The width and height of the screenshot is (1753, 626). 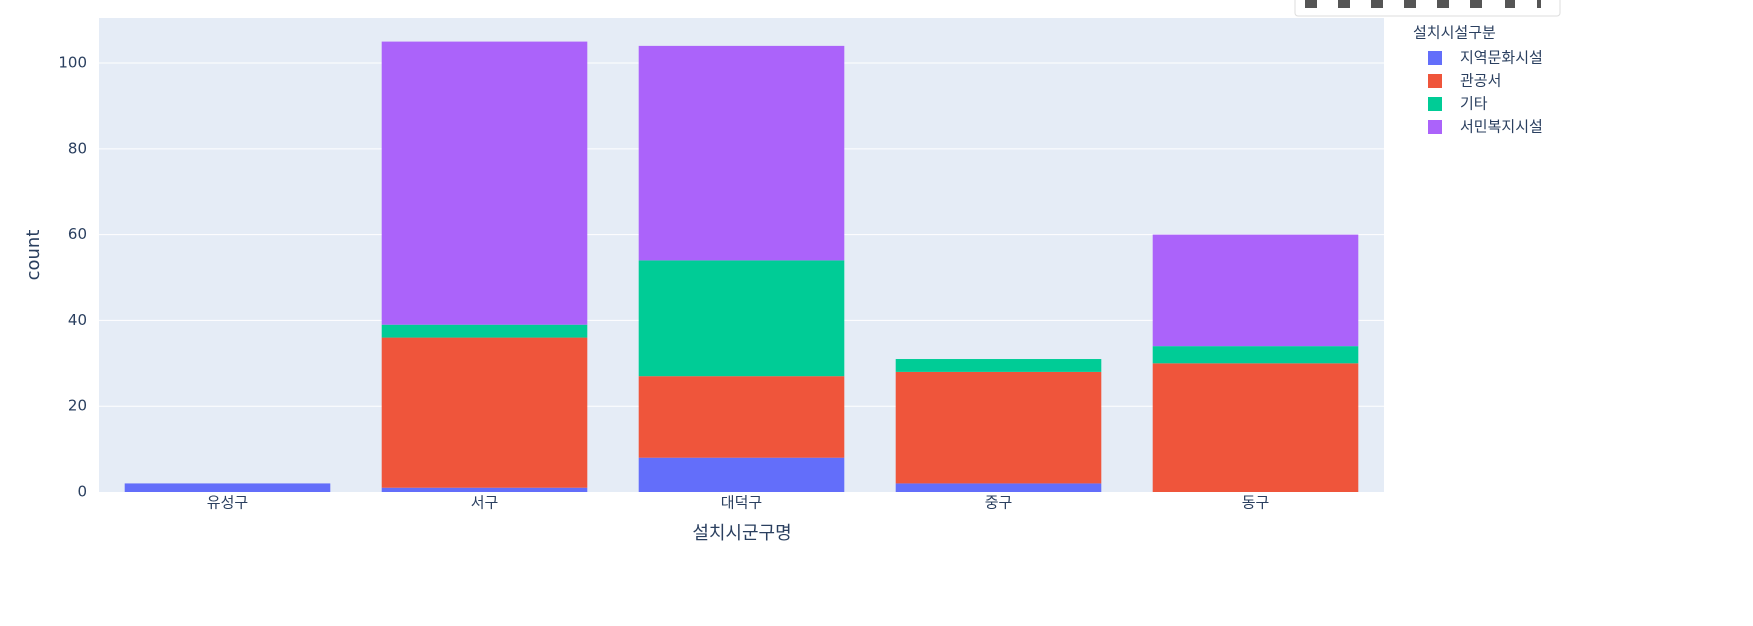 What do you see at coordinates (485, 503) in the screenshot?
I see `x-tick-label: 서구` at bounding box center [485, 503].